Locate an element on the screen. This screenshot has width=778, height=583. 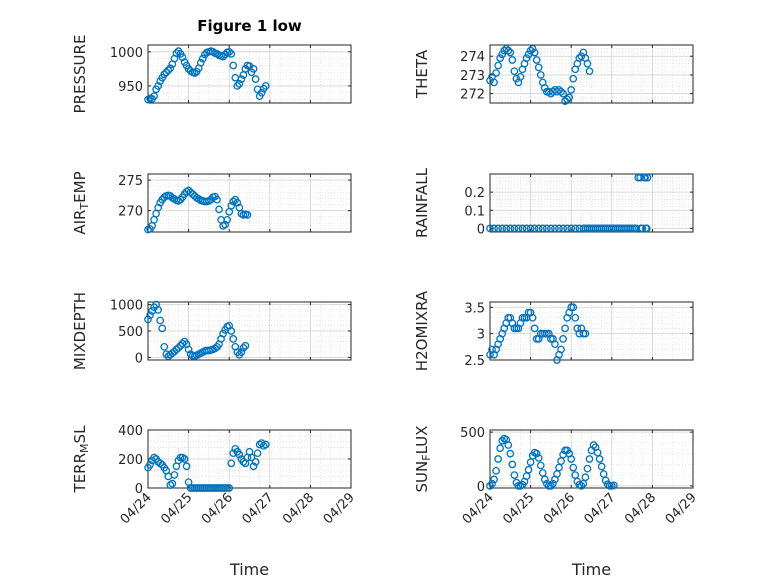
y-axis-label: RAINFALL is located at coordinates (422, 202).